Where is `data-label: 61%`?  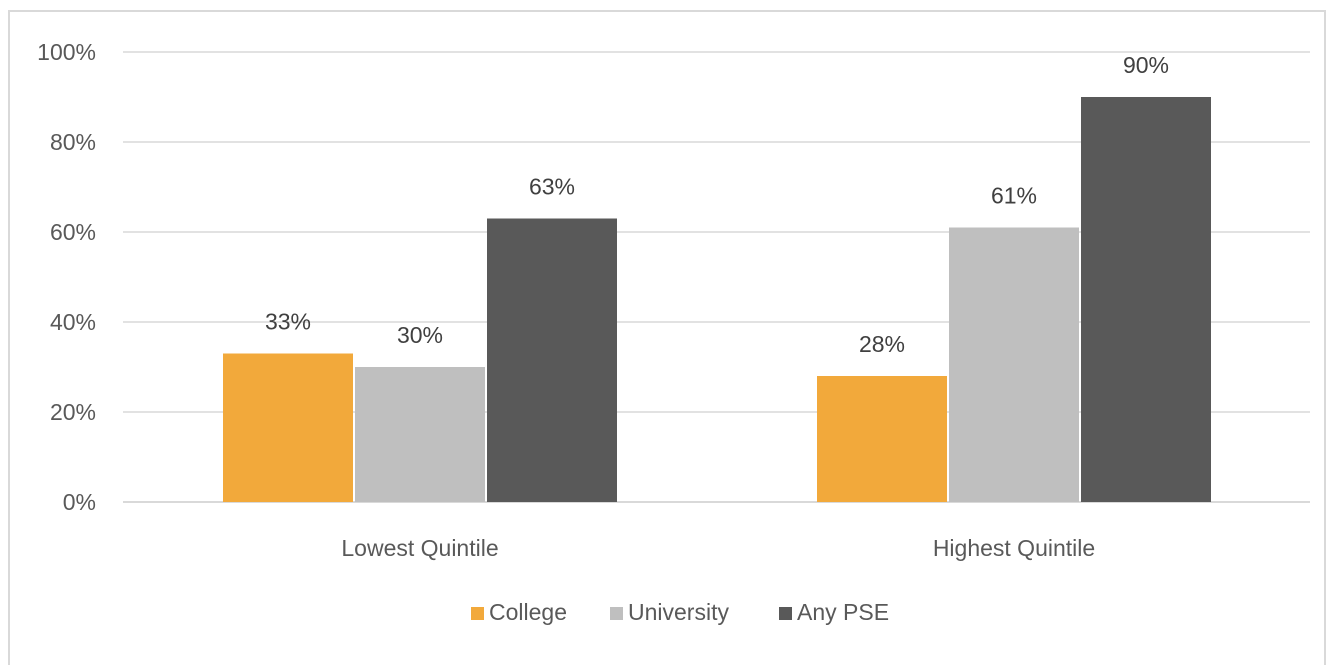 data-label: 61% is located at coordinates (1014, 196).